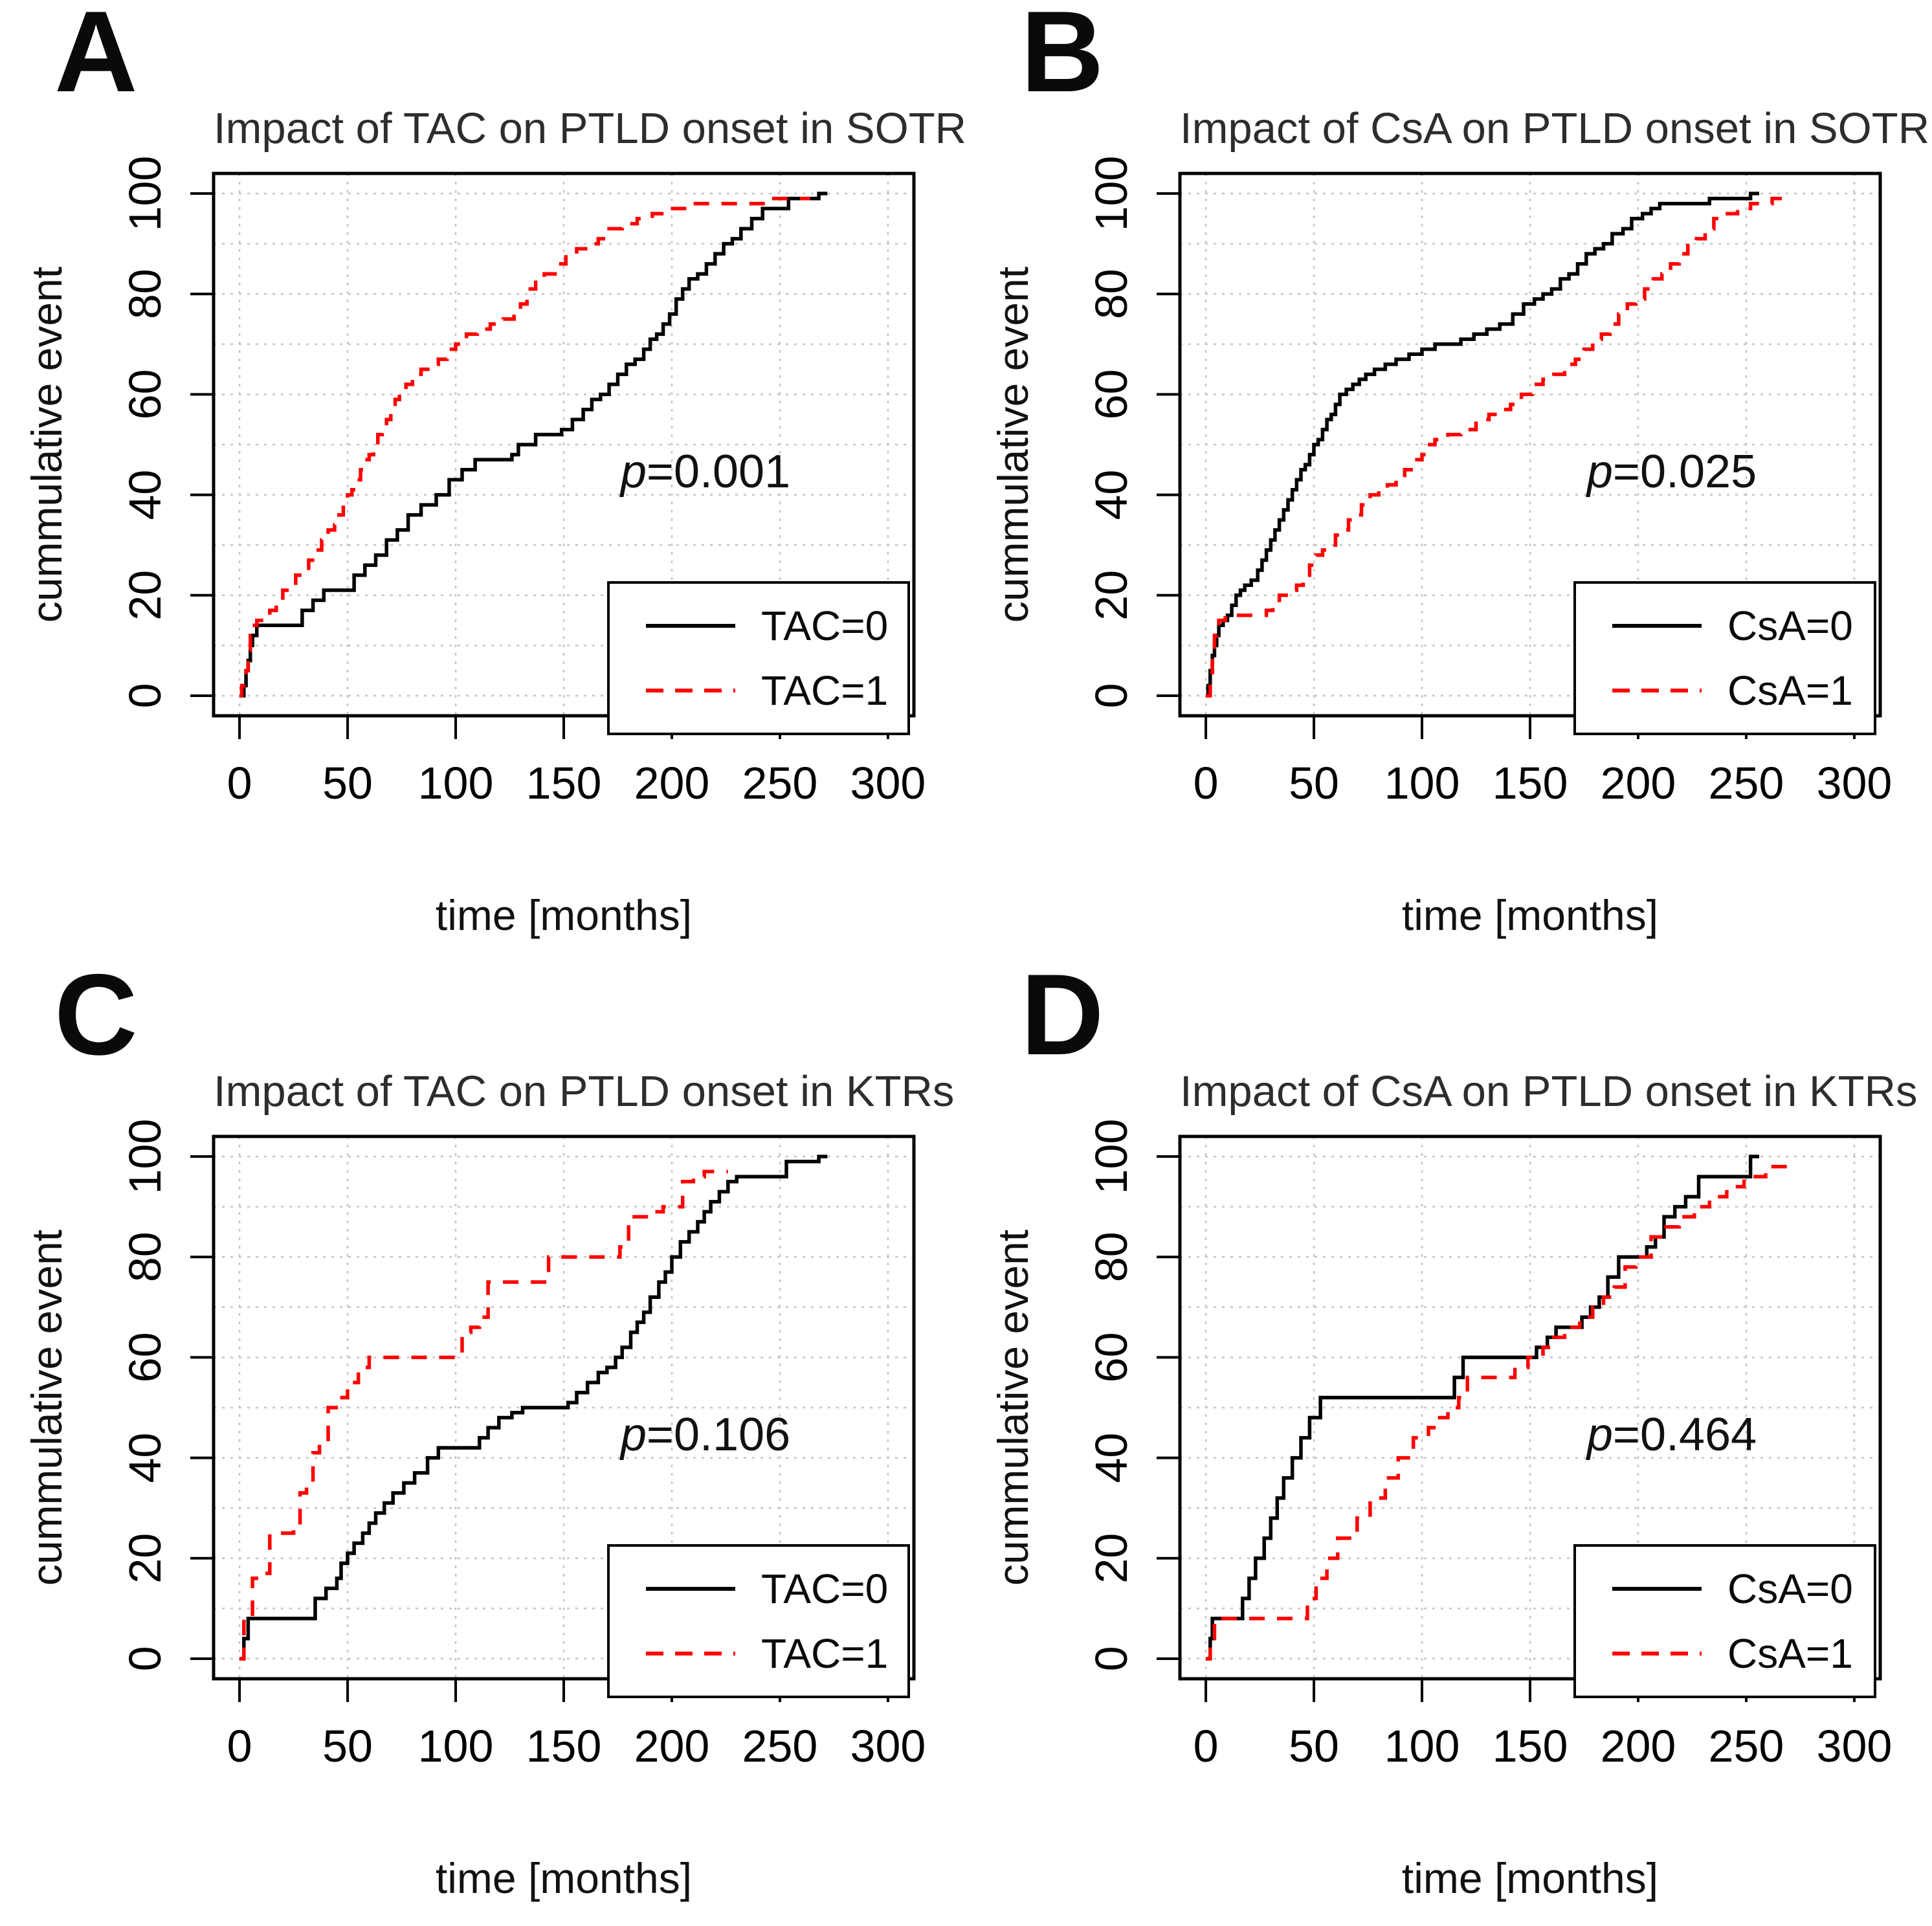 The width and height of the screenshot is (1932, 1926). Describe the element at coordinates (584, 1091) in the screenshot. I see `panel-title-c: Impact of TAC on PTLD onset in KTRs` at that location.